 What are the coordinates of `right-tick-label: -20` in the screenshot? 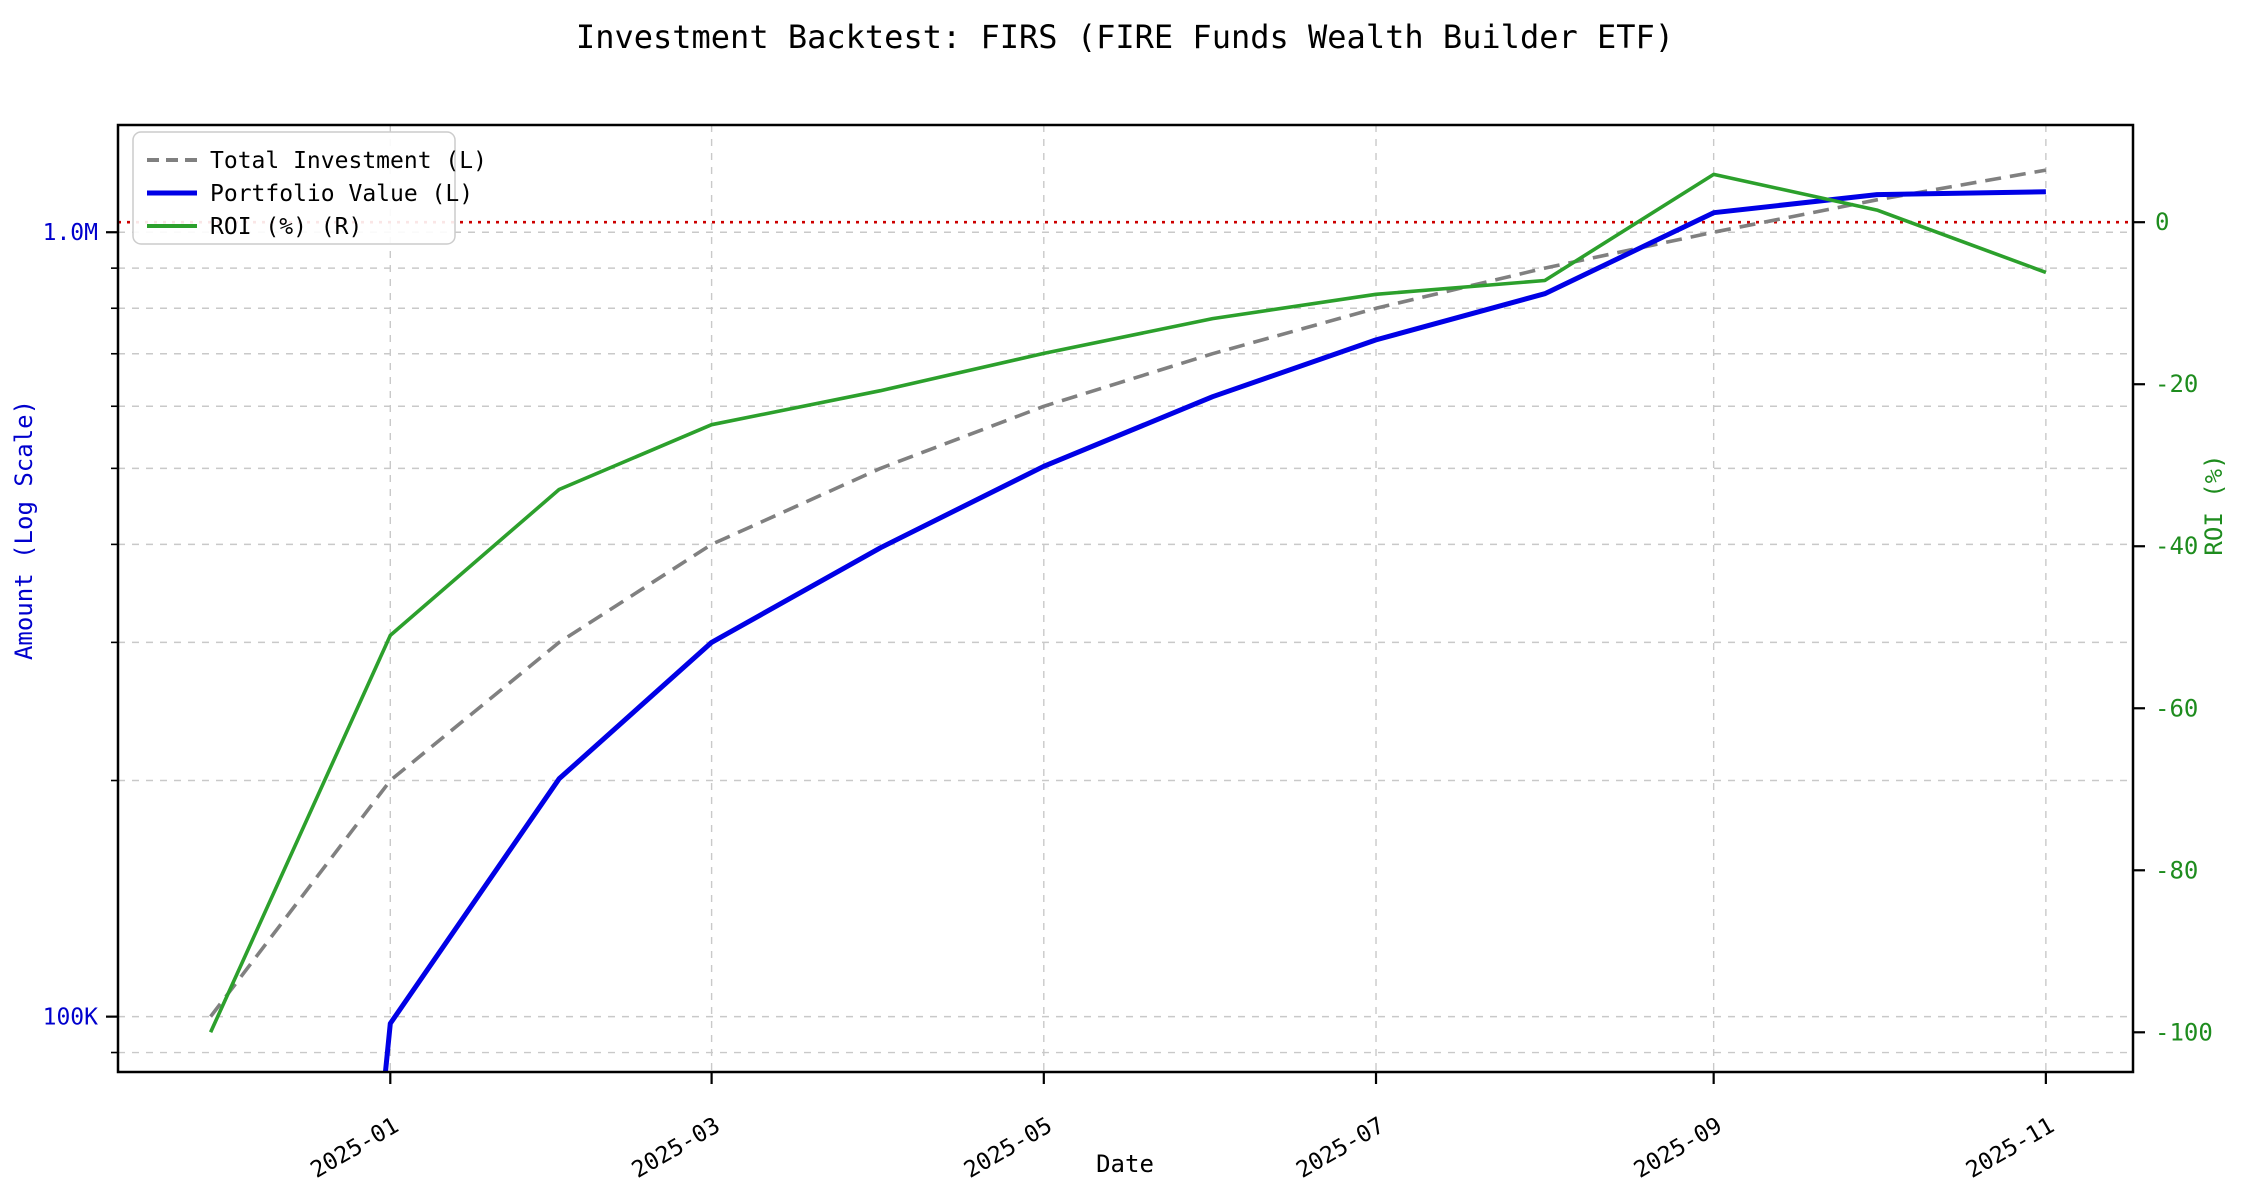 It's located at (2176, 384).